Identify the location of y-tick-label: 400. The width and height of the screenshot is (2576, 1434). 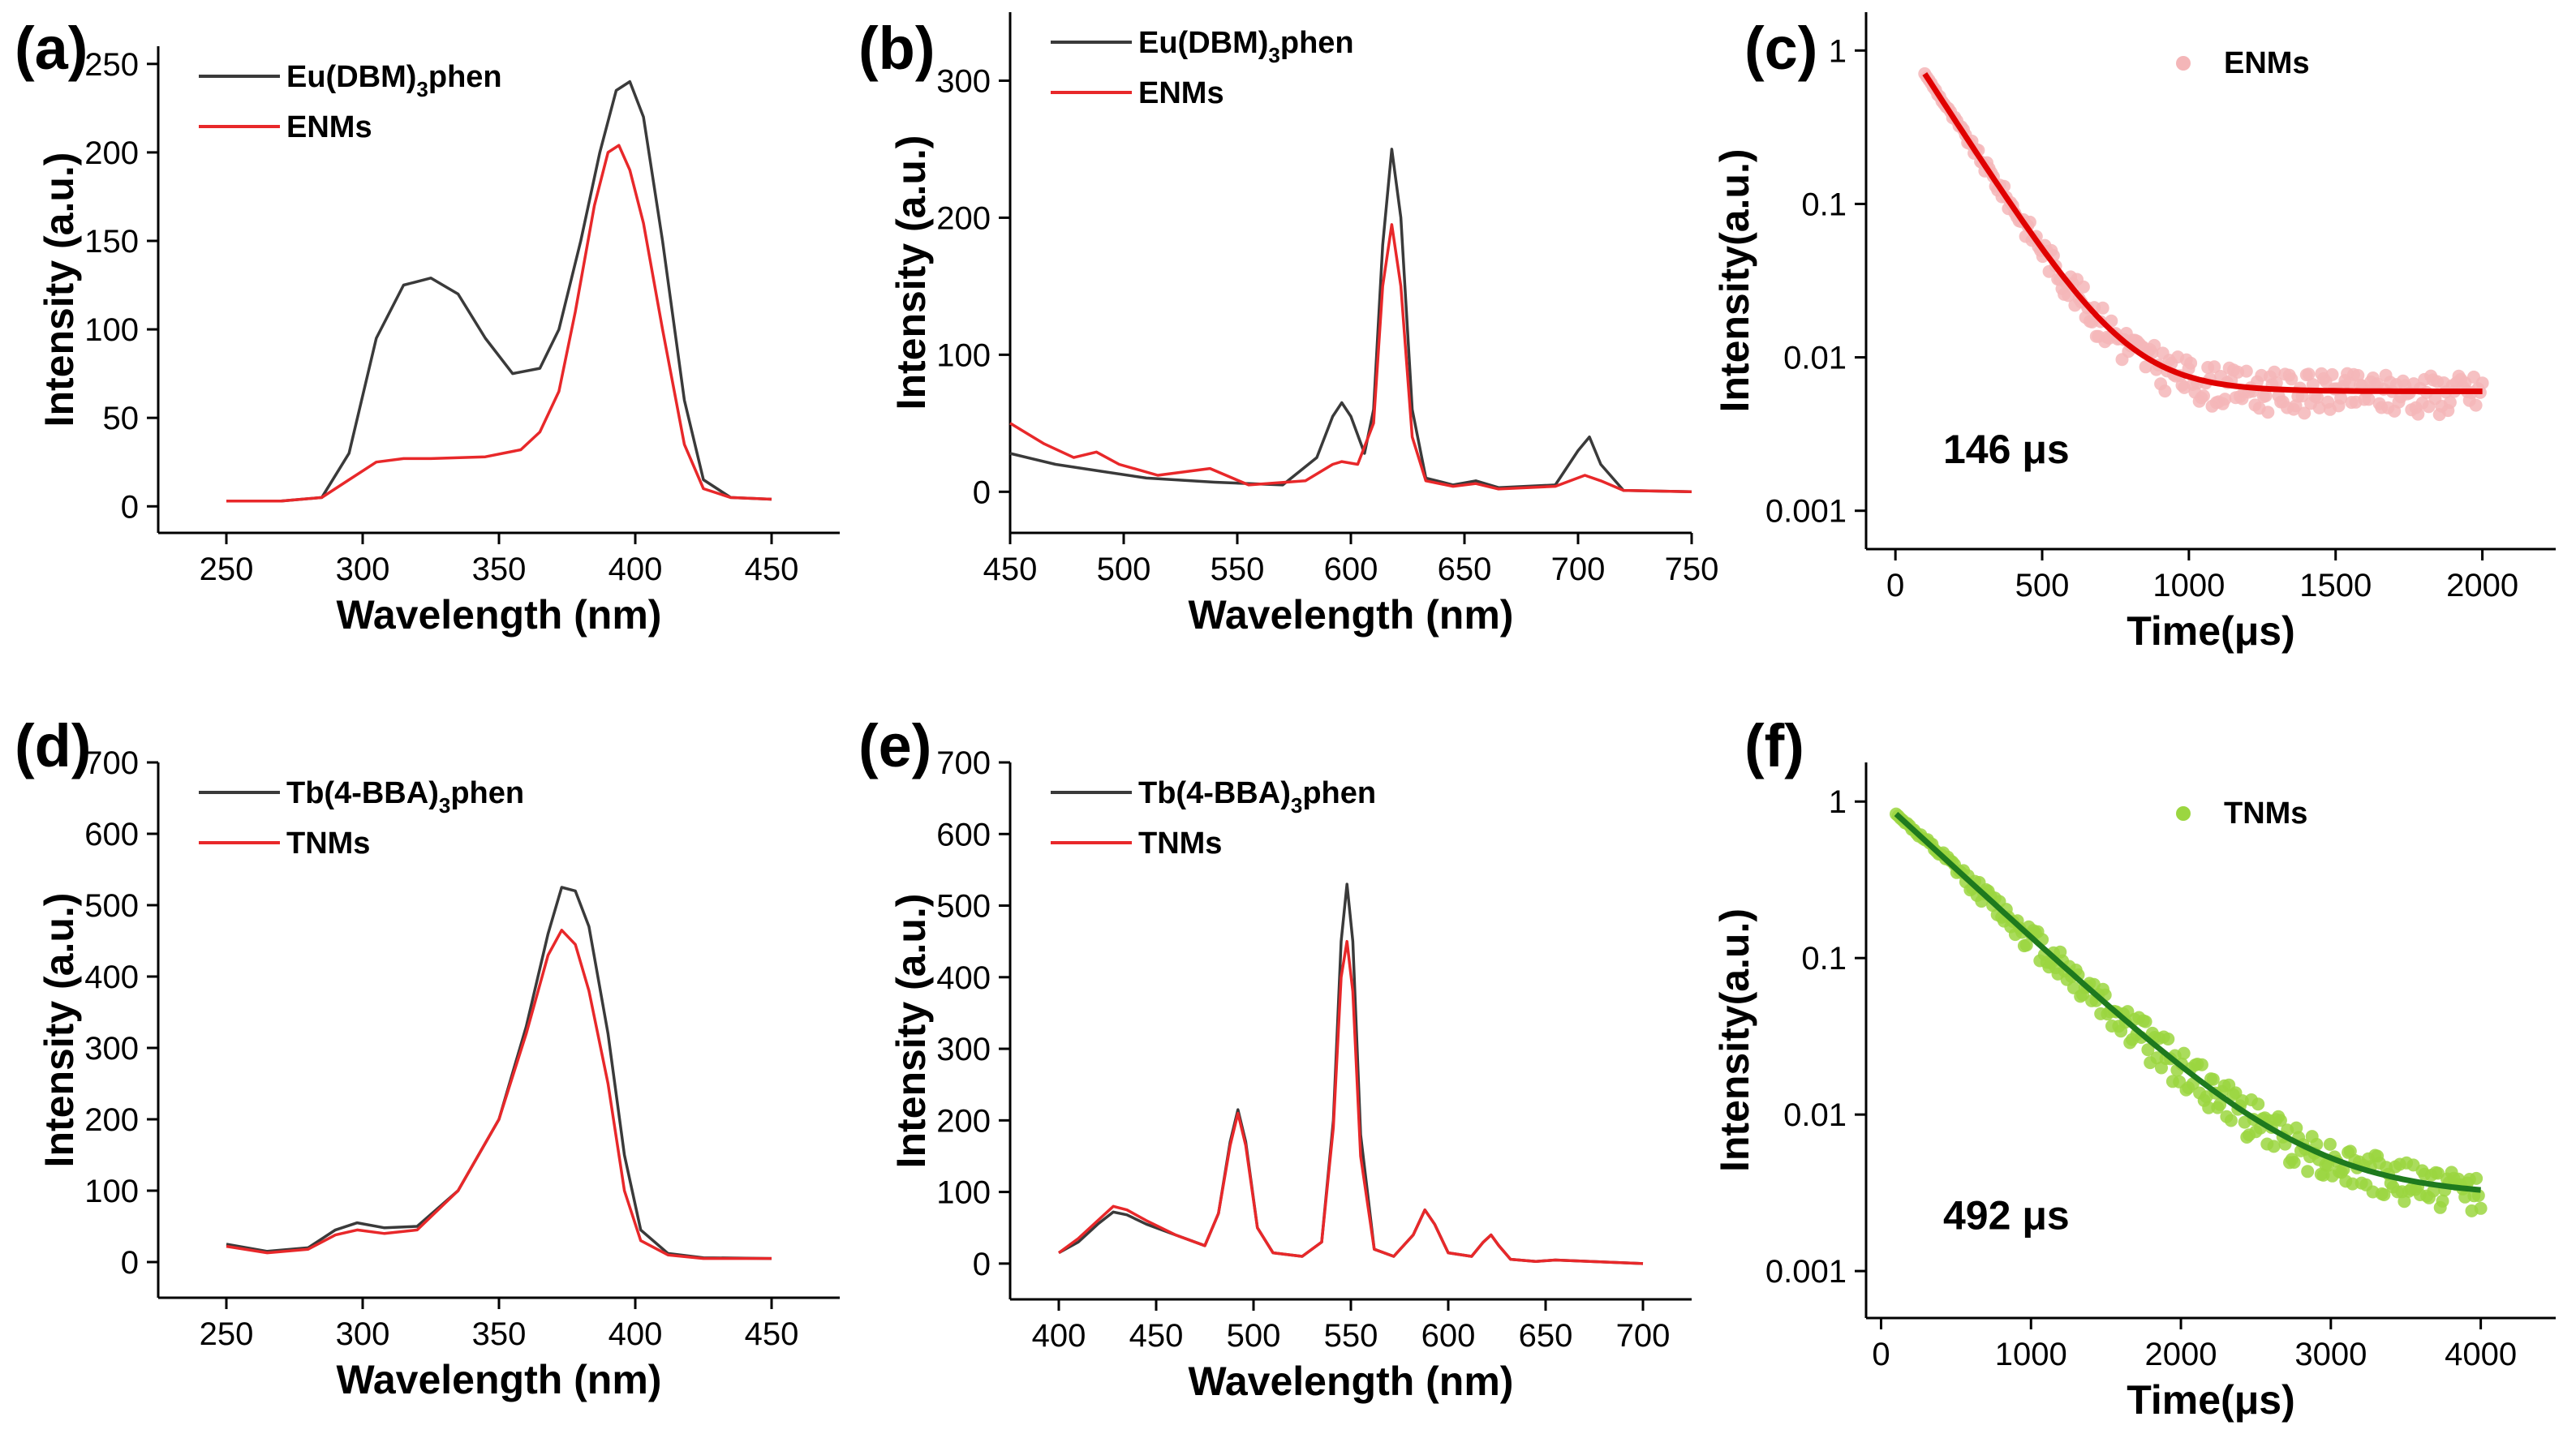
(112, 978).